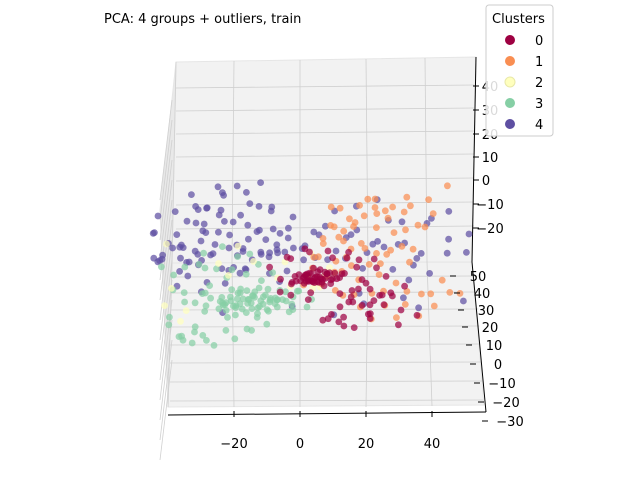  What do you see at coordinates (523, 83) in the screenshot?
I see `legend-entries: 0 1 2 3 4` at bounding box center [523, 83].